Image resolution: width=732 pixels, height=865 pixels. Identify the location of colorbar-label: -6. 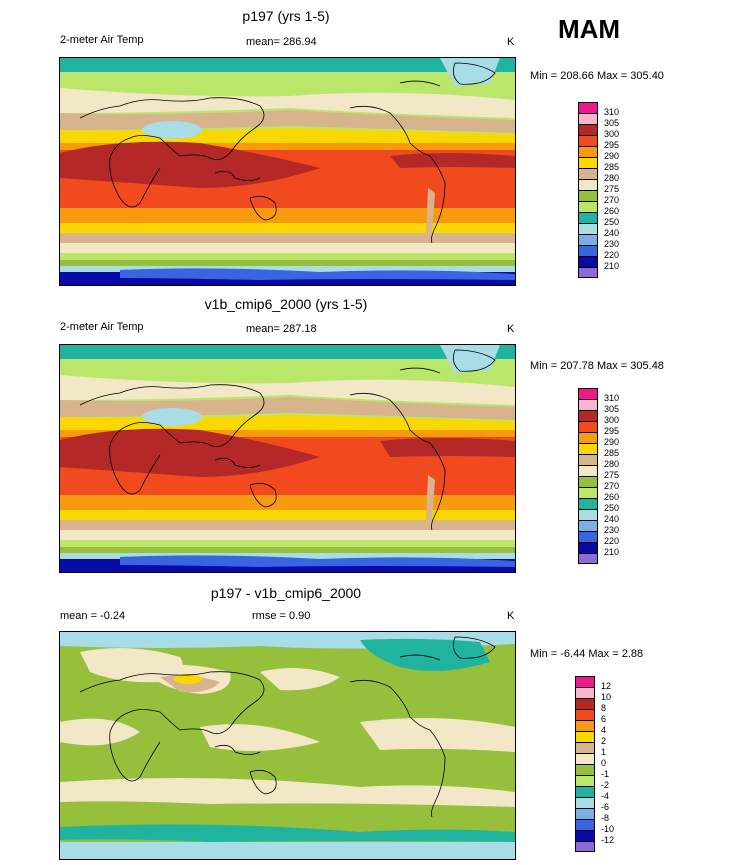
(605, 807).